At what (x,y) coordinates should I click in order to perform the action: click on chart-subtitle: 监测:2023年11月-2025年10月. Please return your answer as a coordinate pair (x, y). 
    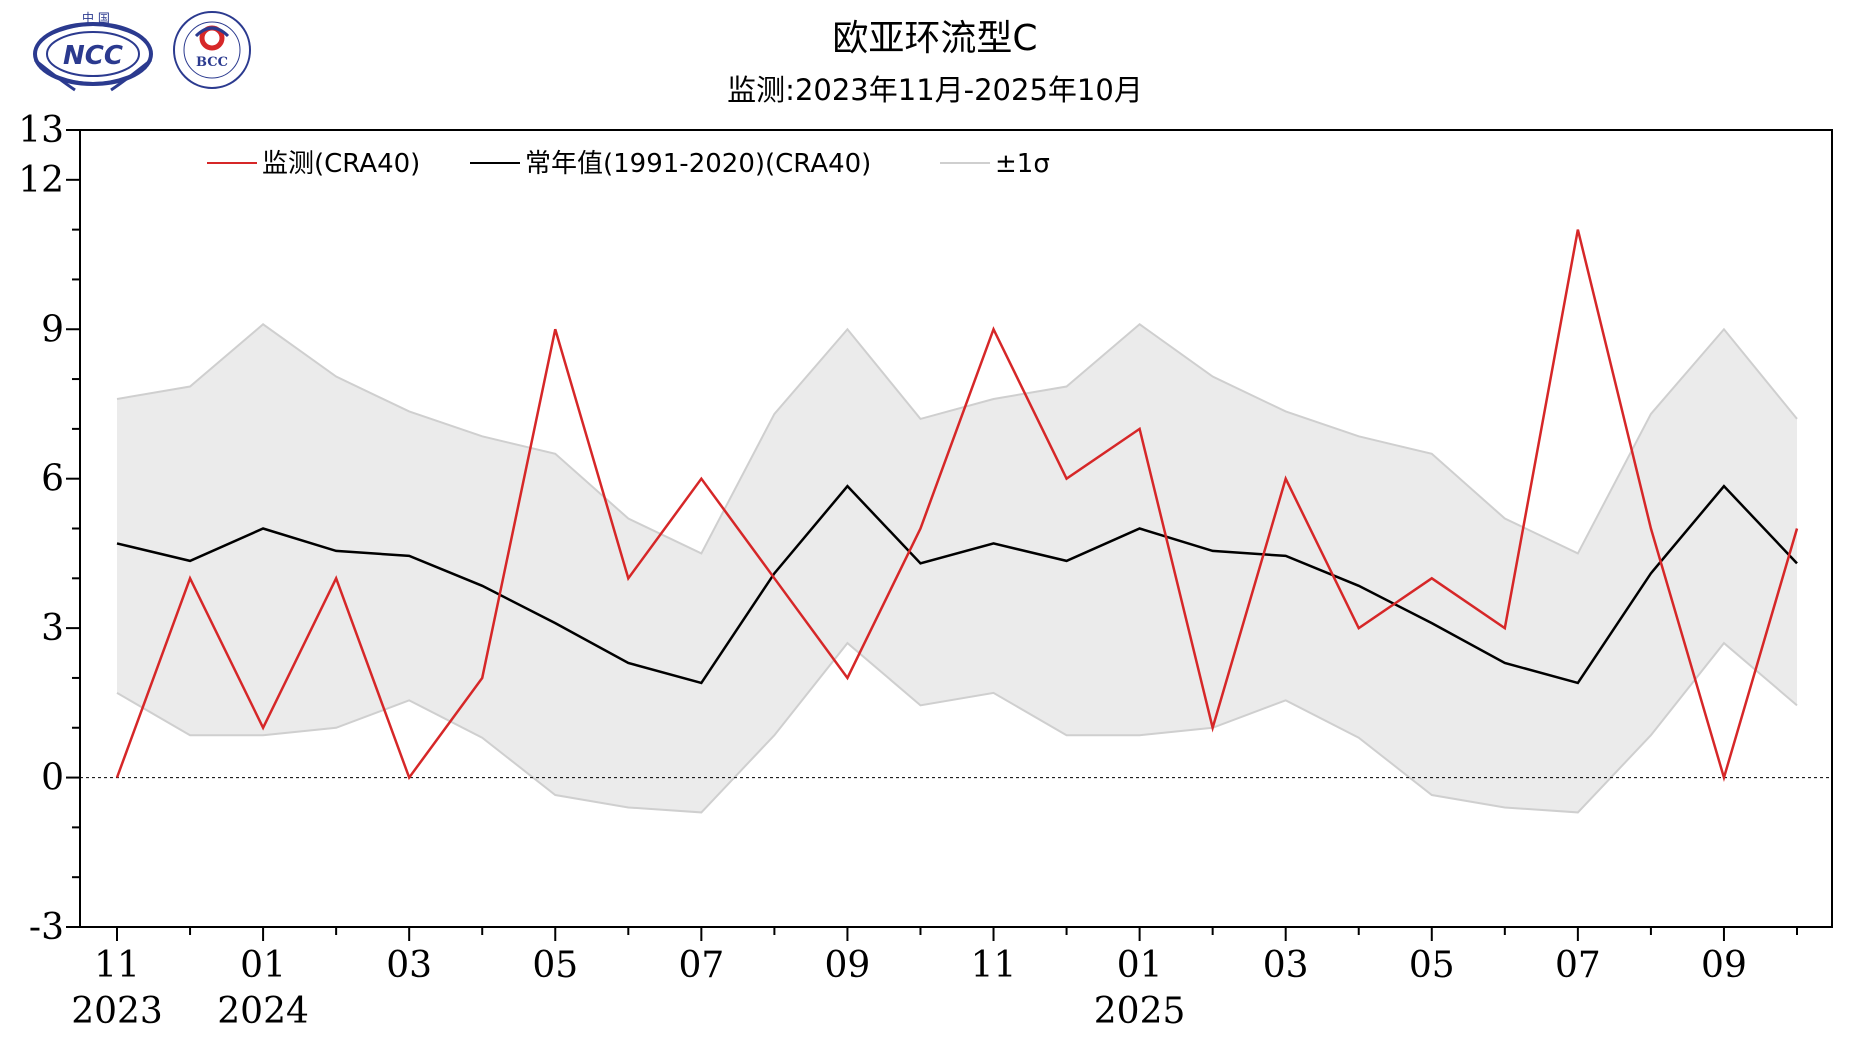
    Looking at the image, I should click on (935, 90).